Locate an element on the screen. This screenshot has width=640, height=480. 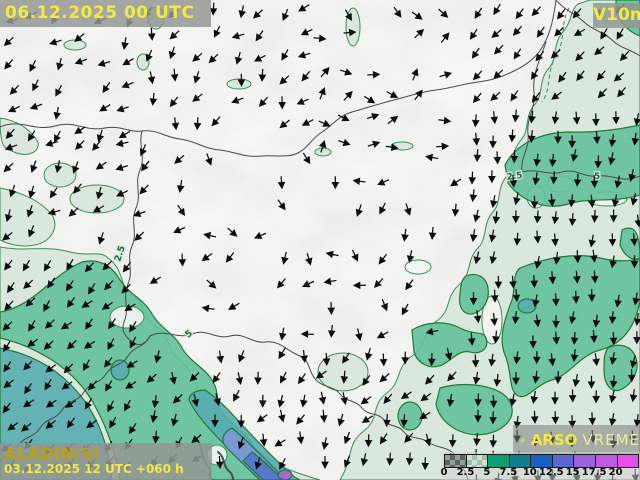
legend-tick: 17.5 is located at coordinates (594, 472).